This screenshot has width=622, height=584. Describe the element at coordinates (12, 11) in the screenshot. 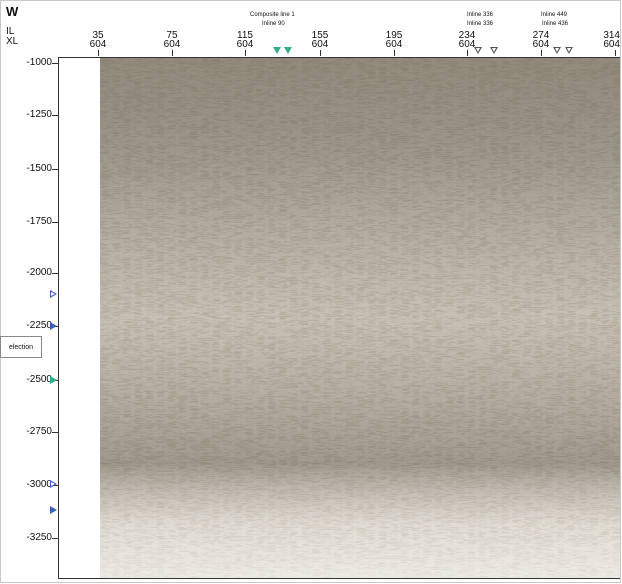

I see `direction-label: W` at that location.